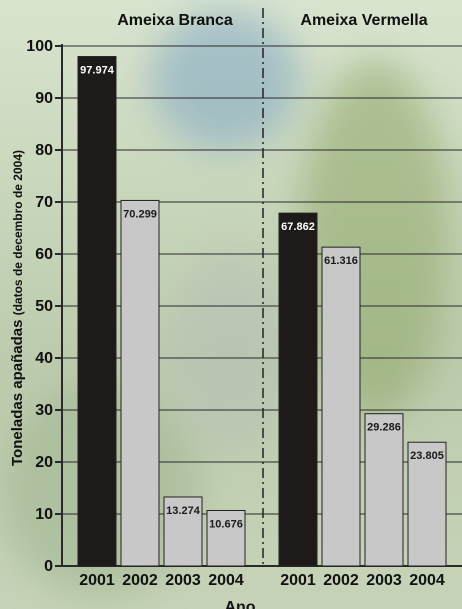 The image size is (462, 609). I want to click on bar-value-label: 61.316, so click(341, 261).